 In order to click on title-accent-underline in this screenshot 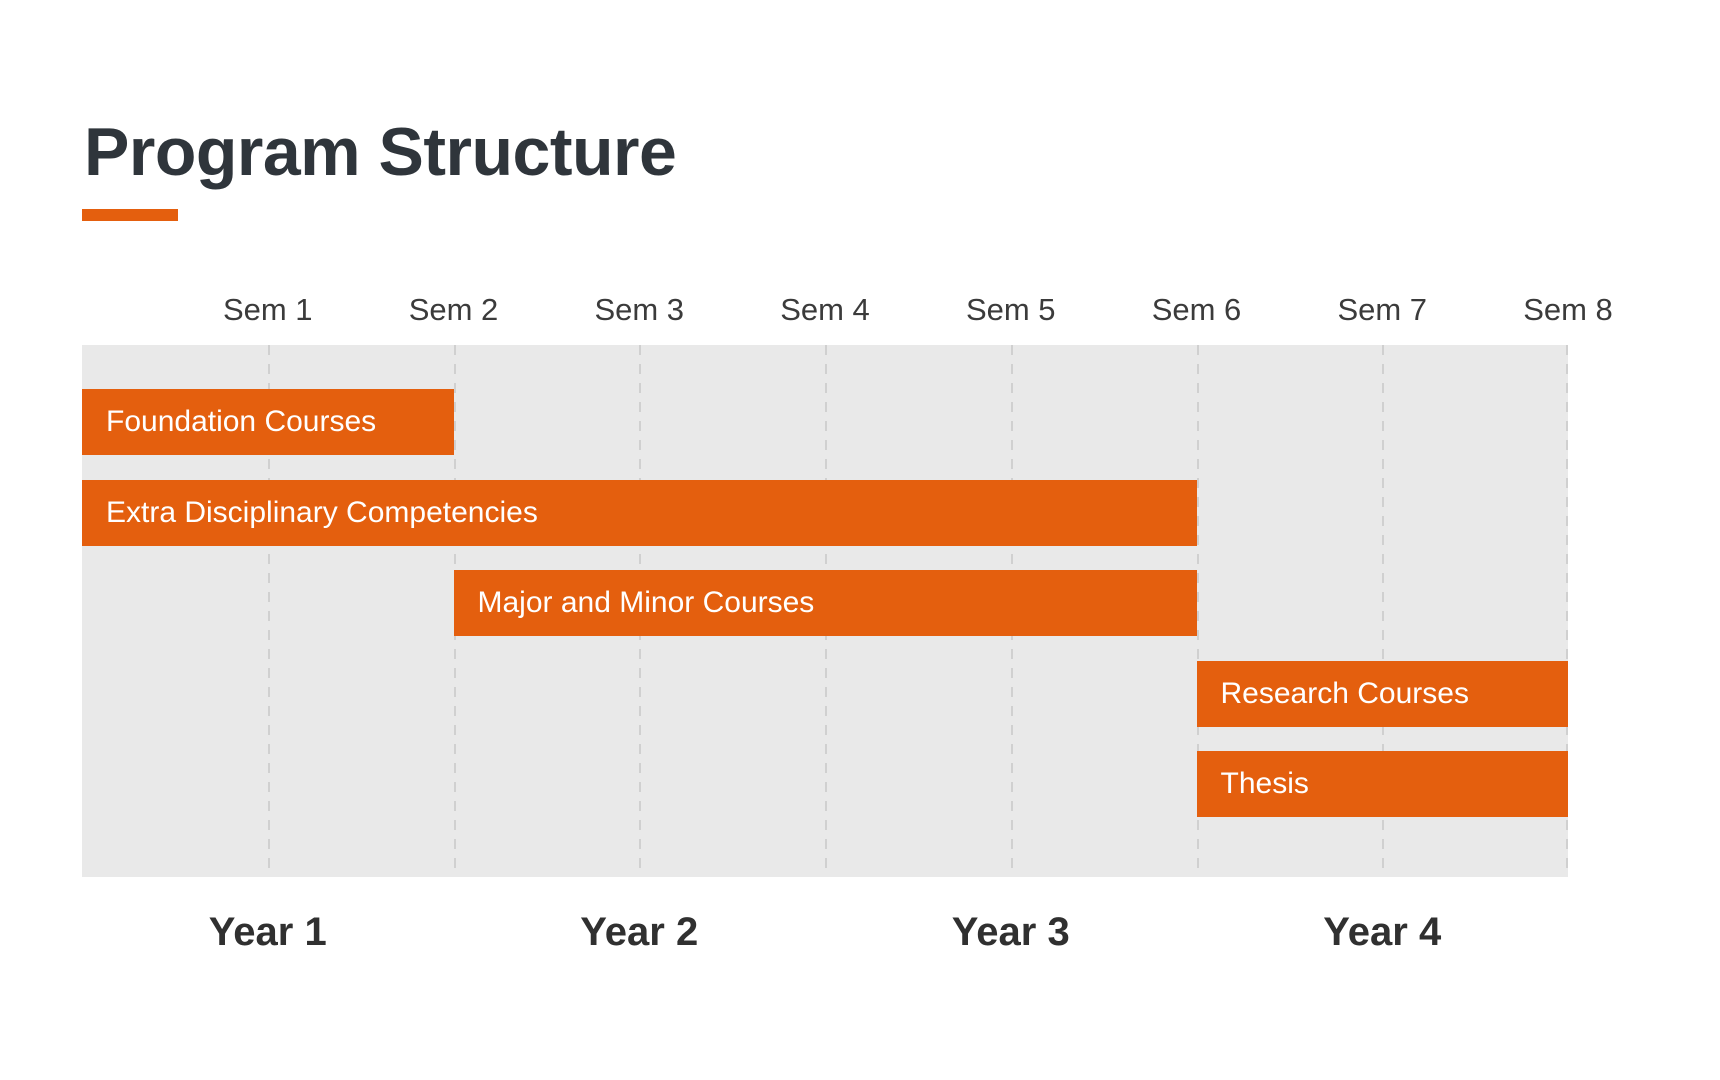, I will do `click(130, 215)`.